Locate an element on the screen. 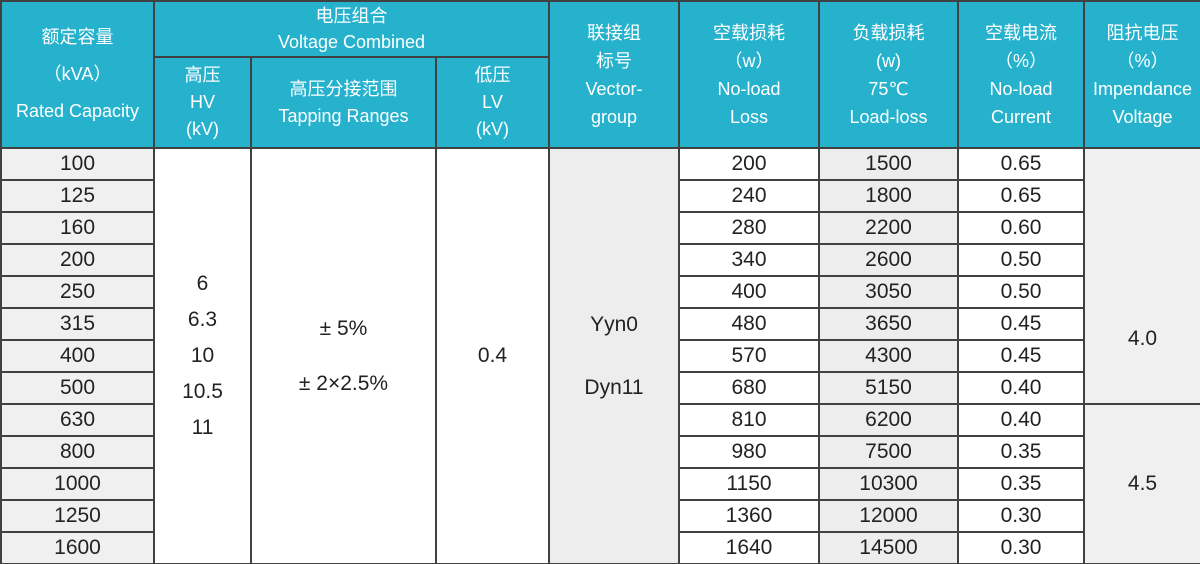 The image size is (1200, 564). cell-no-load-loss: 570 is located at coordinates (749, 356).